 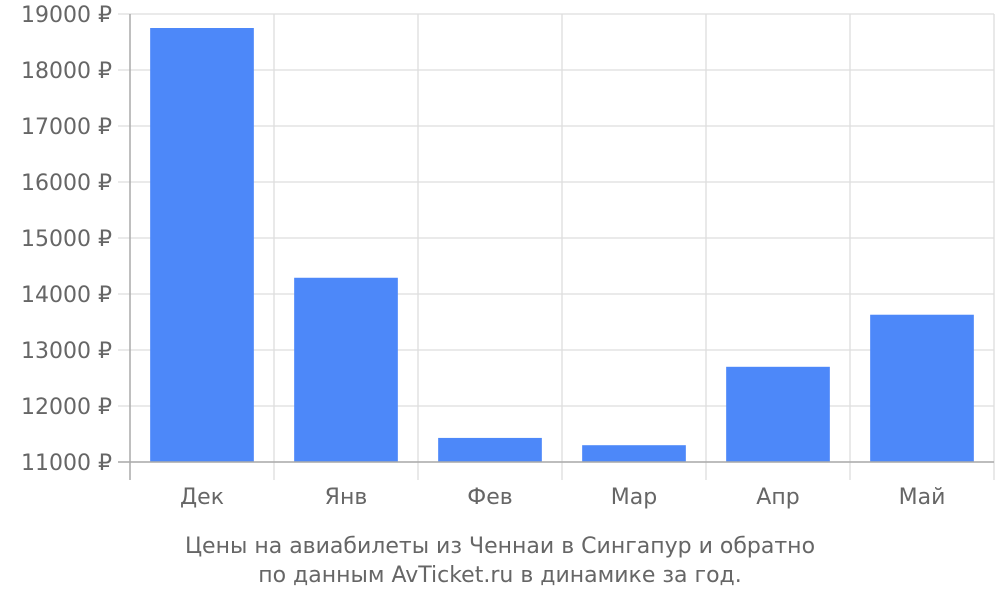 I want to click on y-tick-label: 18000 ₽, so click(x=66, y=71).